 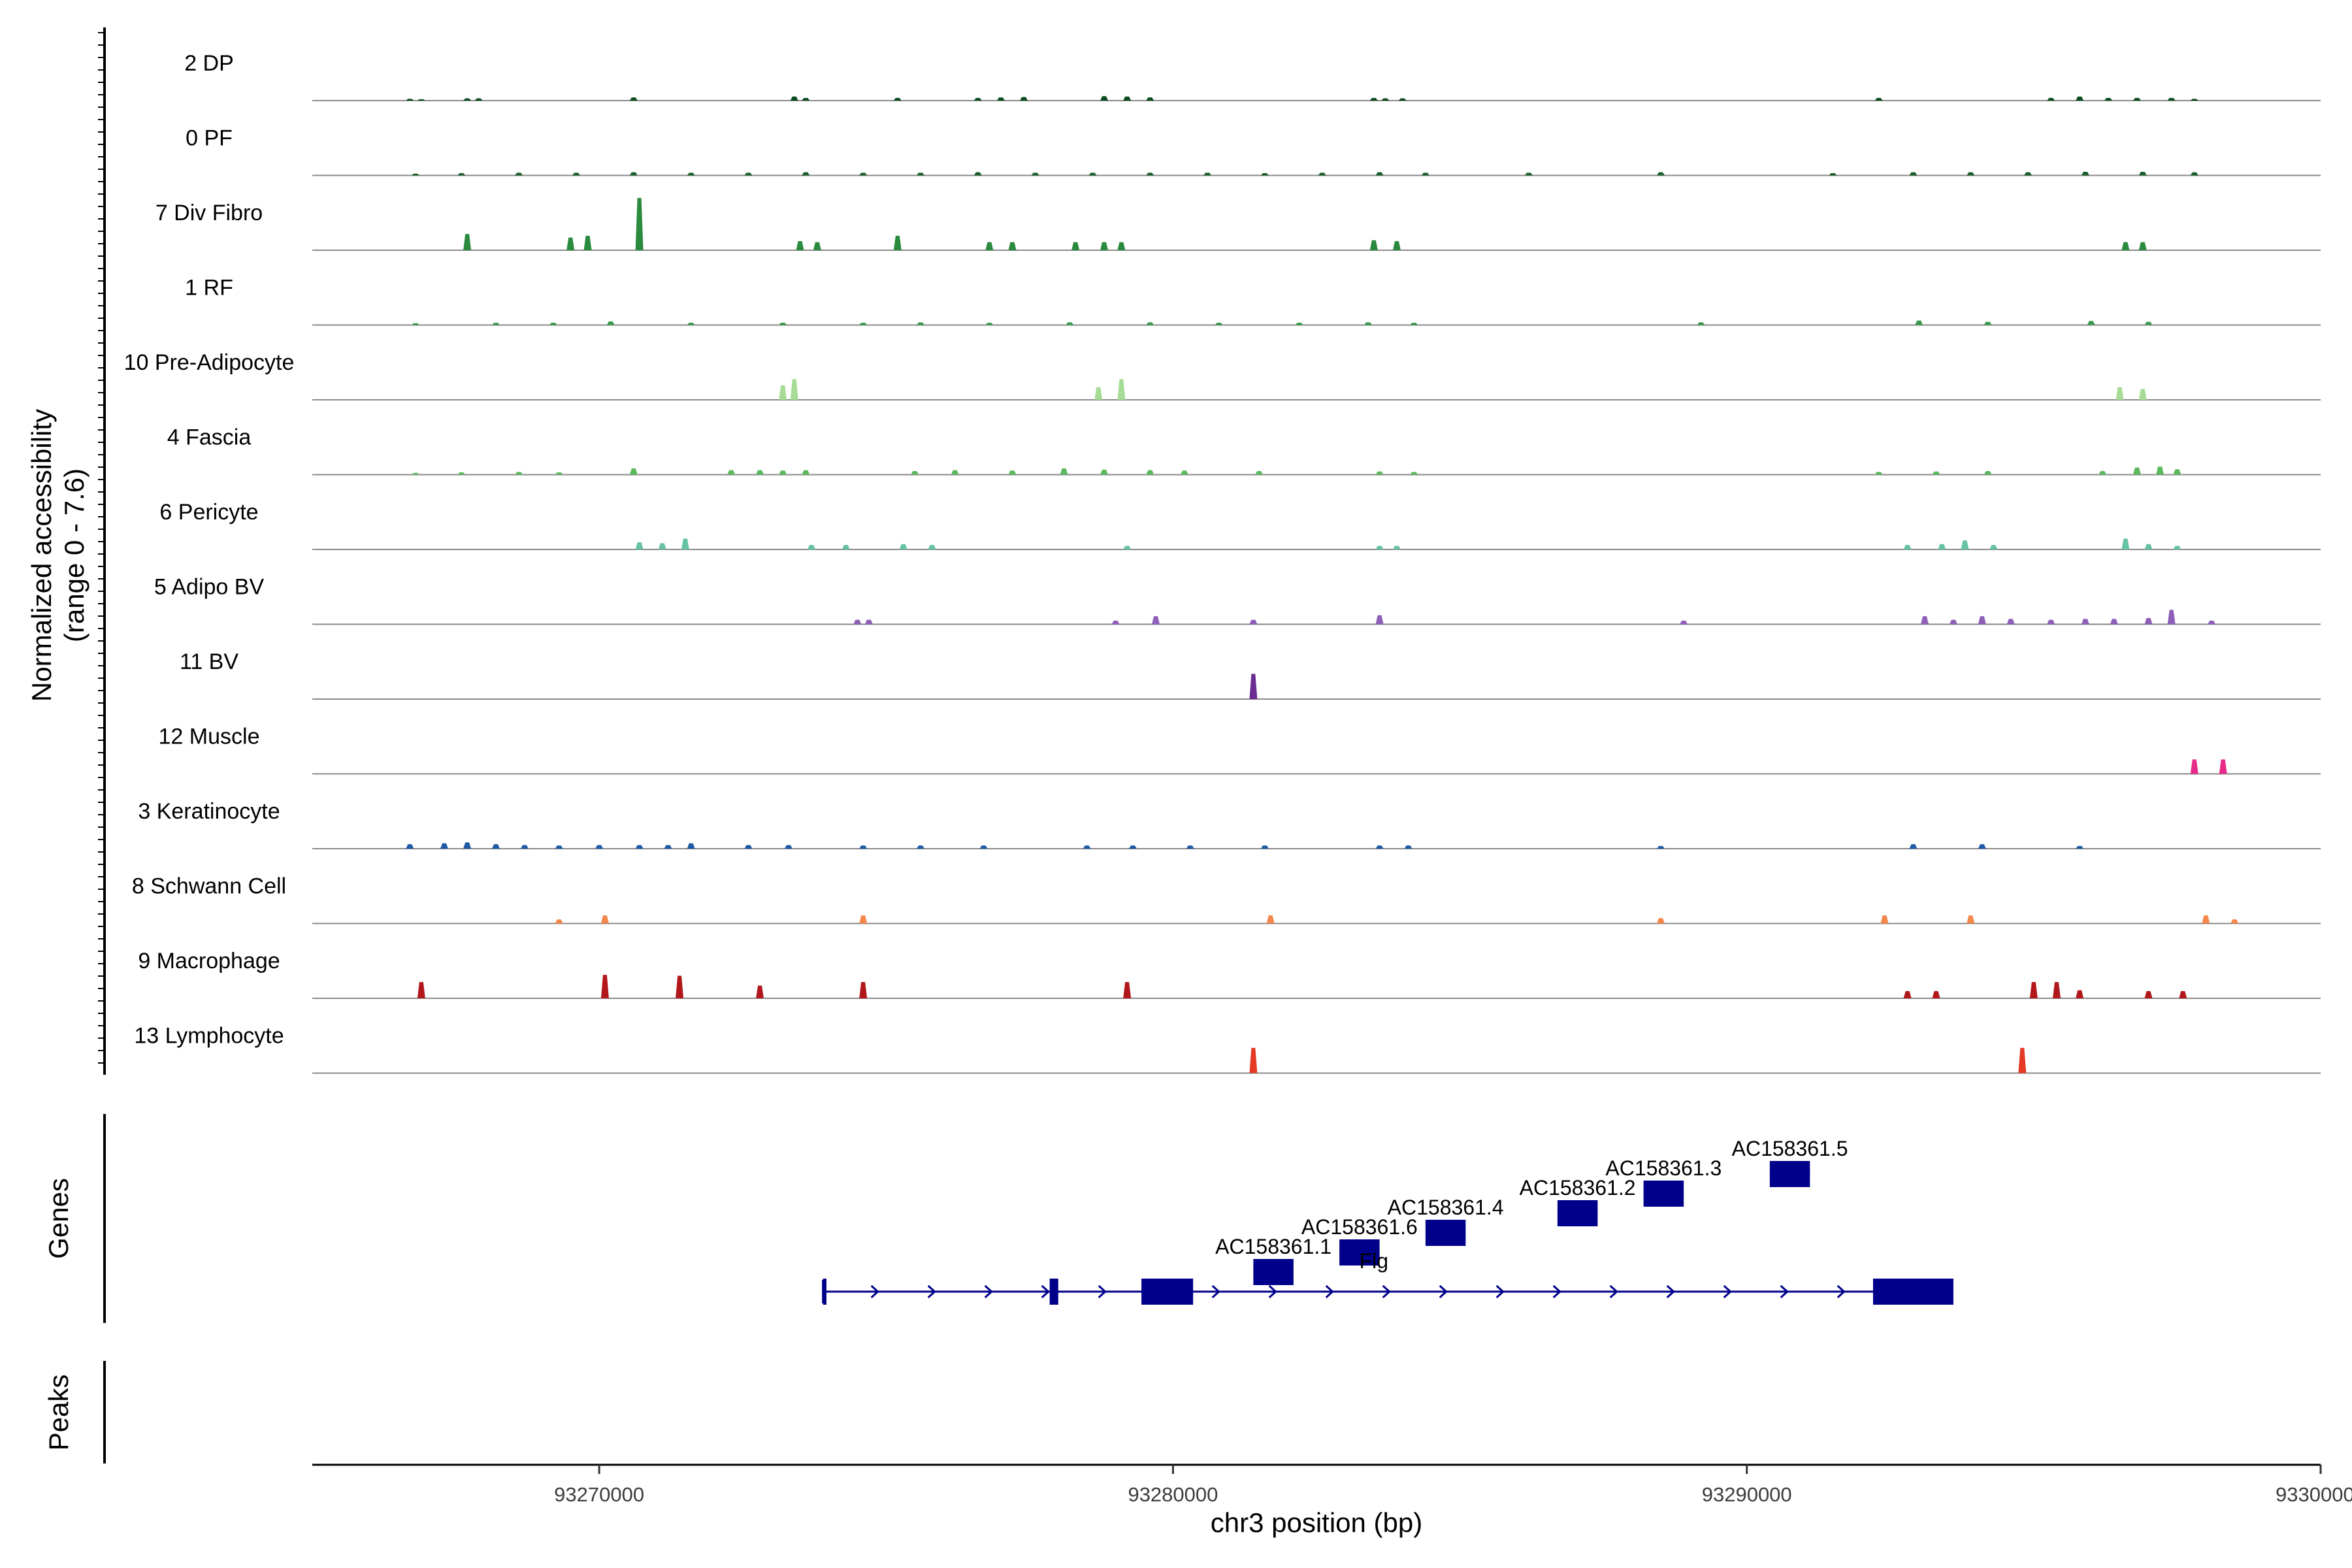 I want to click on track-label: 11 BV, so click(x=209, y=661).